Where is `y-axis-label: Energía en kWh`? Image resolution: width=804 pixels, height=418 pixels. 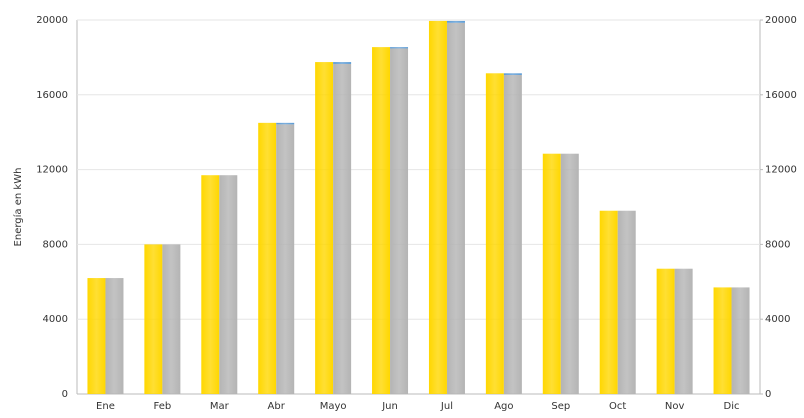
y-axis-label: Energía en kWh is located at coordinates (18, 207).